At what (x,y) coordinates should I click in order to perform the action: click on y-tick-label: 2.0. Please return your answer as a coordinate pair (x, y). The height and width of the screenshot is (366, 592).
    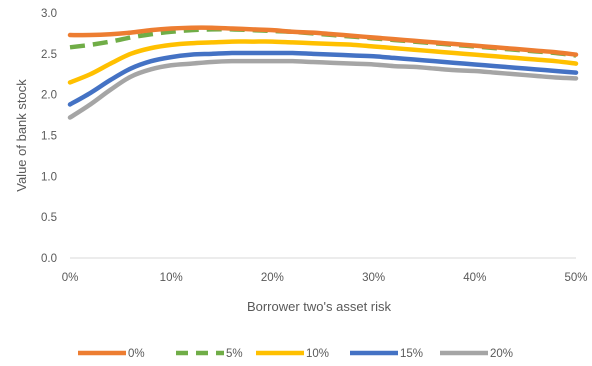
    Looking at the image, I should click on (49, 96).